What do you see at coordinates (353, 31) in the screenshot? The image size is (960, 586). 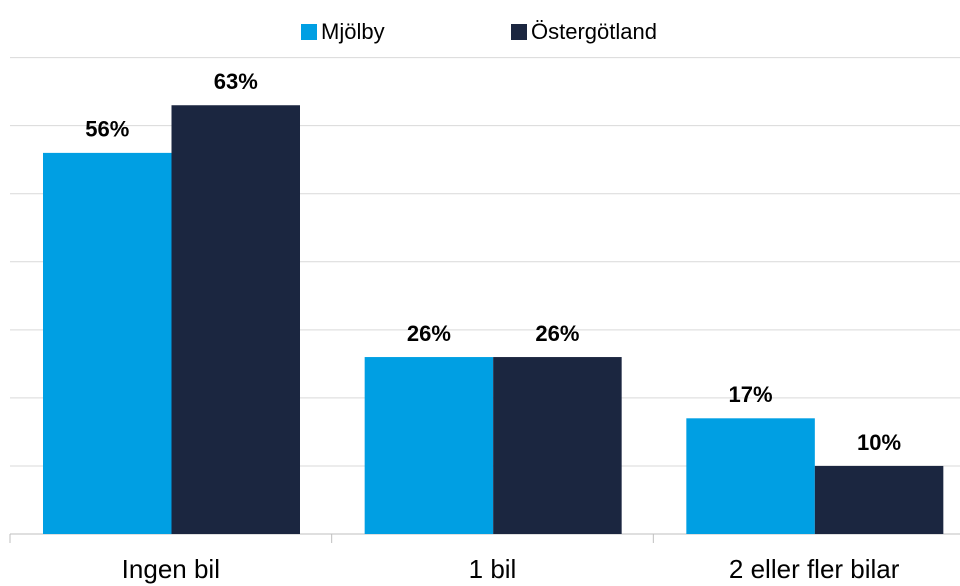 I see `legend-label: Mjölby` at bounding box center [353, 31].